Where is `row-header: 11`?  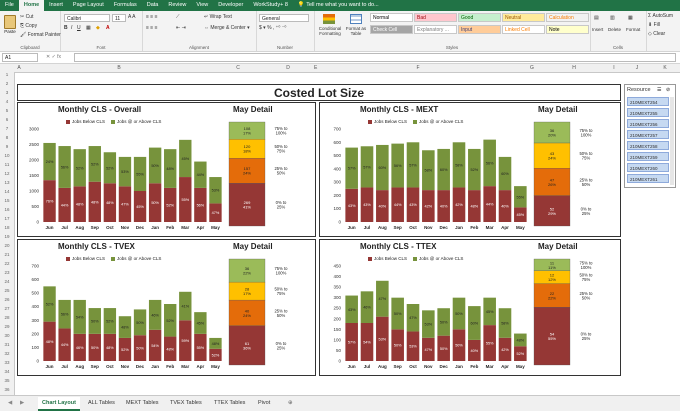
row-header: 11 is located at coordinates (7, 164).